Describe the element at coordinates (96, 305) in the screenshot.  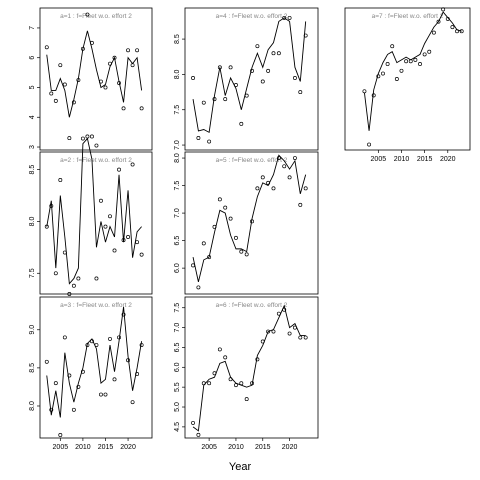
I see `panel-title: a=3 : f=Fleet w.o. effort 2` at that location.